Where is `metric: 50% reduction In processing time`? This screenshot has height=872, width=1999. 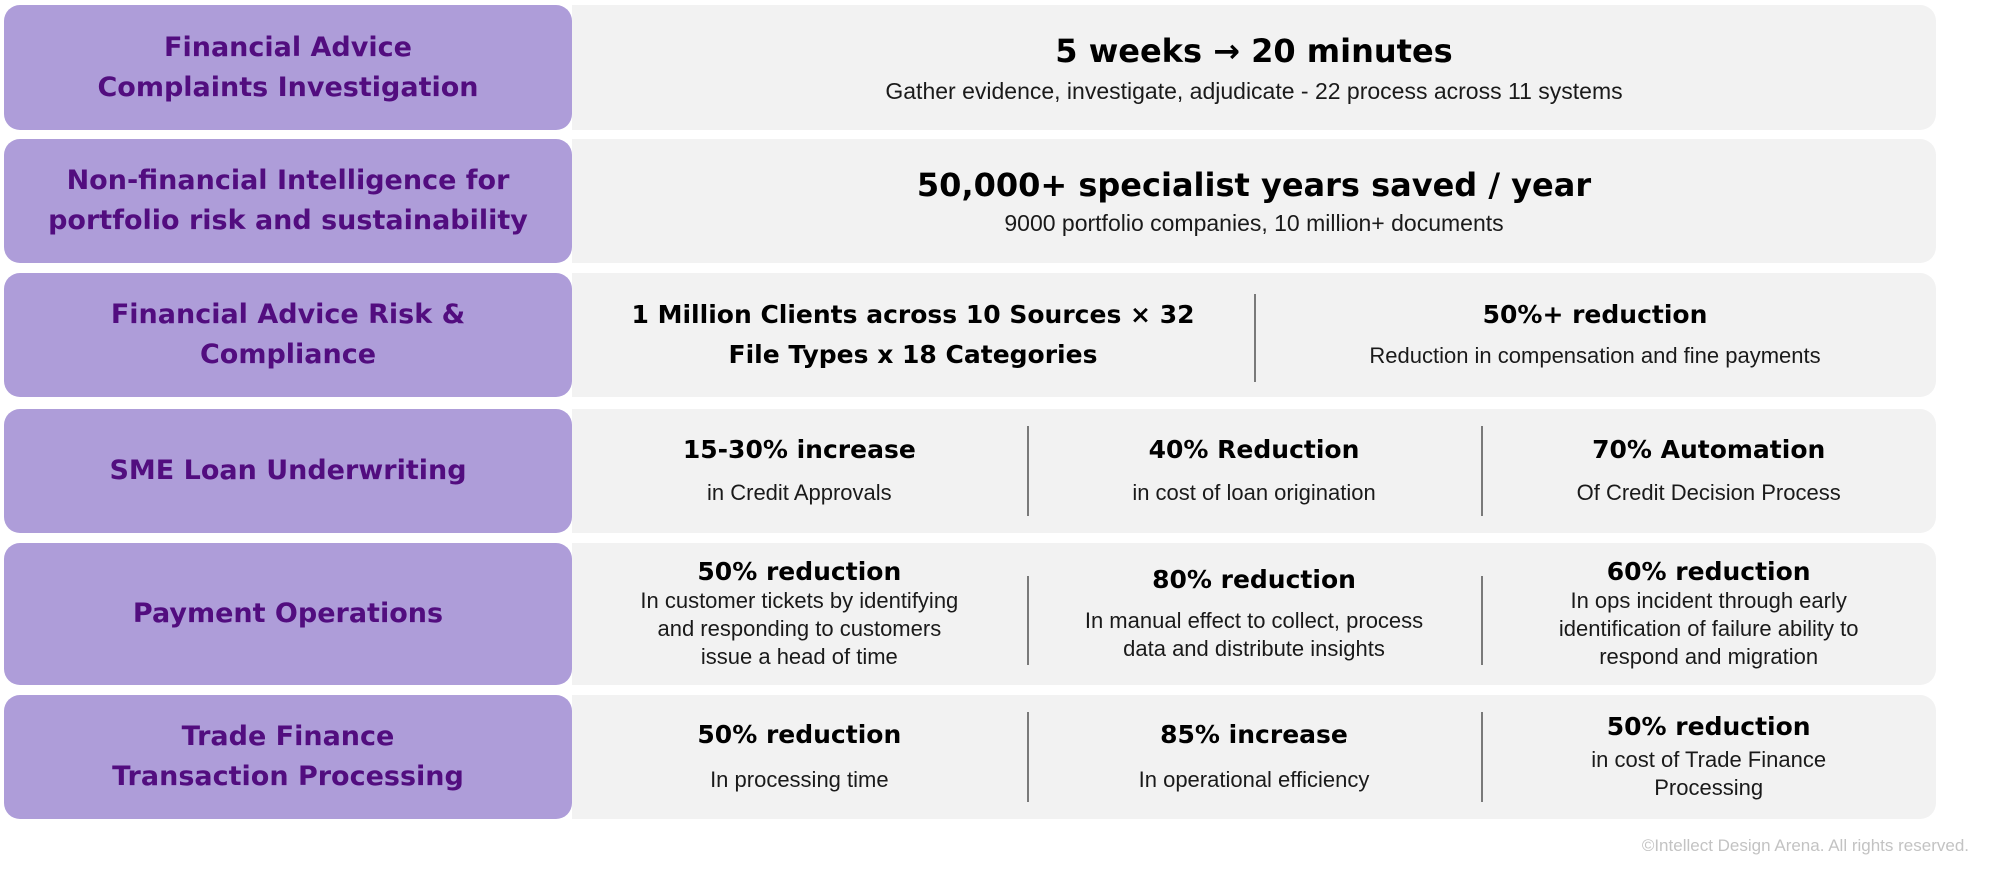
metric: 50% reduction In processing time is located at coordinates (799, 757).